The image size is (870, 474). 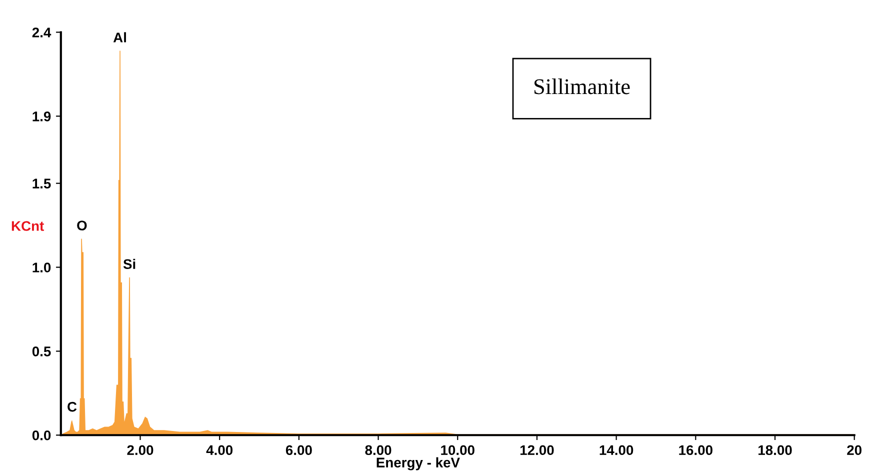 What do you see at coordinates (42, 33) in the screenshot?
I see `y-tick-label: 2.4` at bounding box center [42, 33].